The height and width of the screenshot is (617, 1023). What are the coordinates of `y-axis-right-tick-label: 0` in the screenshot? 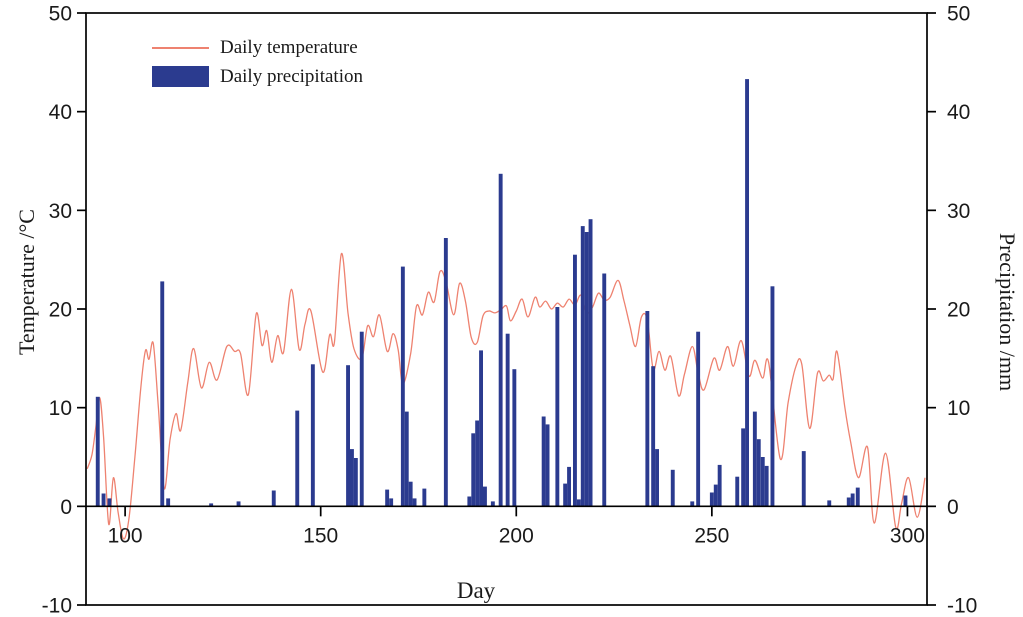 It's located at (953, 507).